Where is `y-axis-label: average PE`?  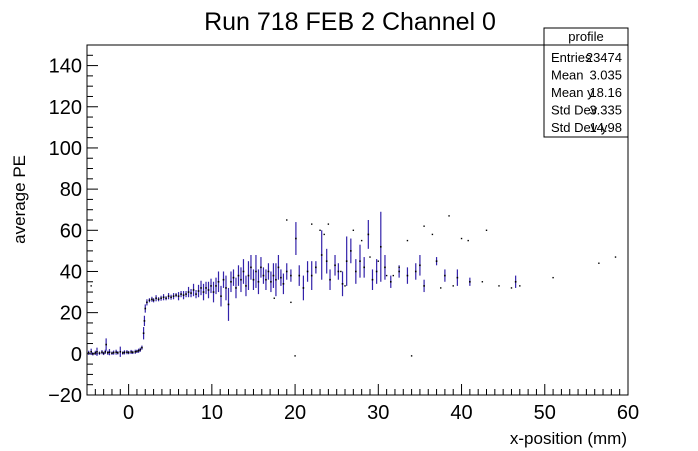 y-axis-label: average PE is located at coordinates (19, 199).